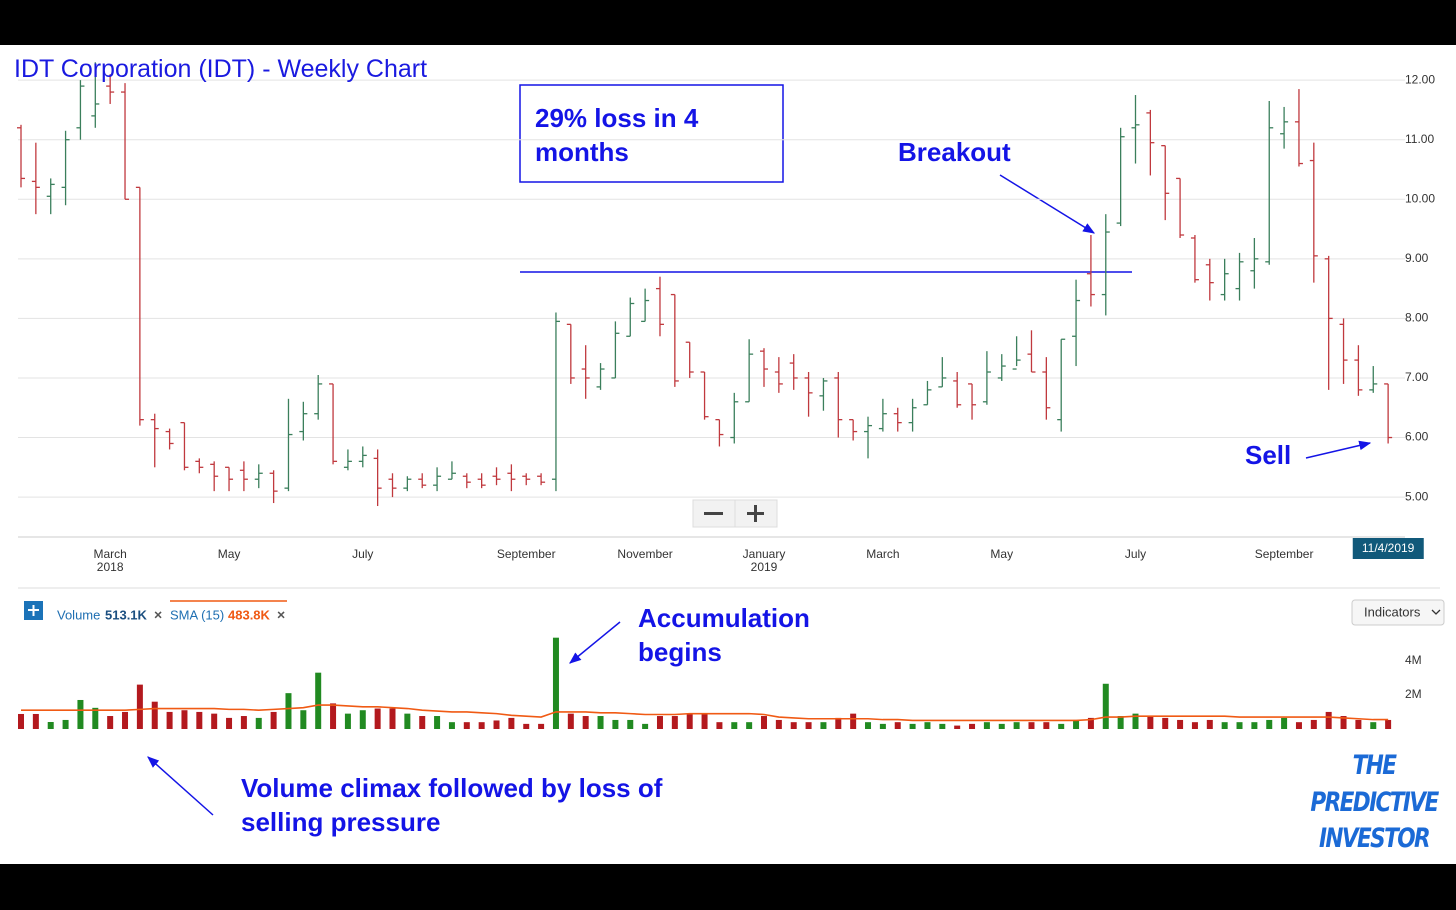  What do you see at coordinates (78, 614) in the screenshot?
I see `legend-label: Volume` at bounding box center [78, 614].